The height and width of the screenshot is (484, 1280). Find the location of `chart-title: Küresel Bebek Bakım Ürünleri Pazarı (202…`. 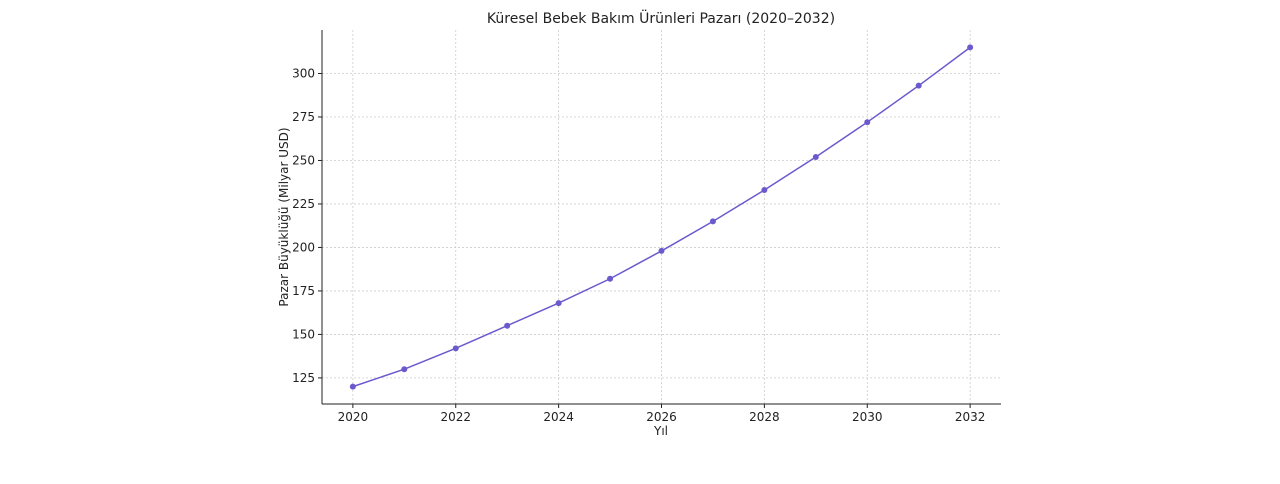

chart-title: Küresel Bebek Bakım Ürünleri Pazarı (202… is located at coordinates (661, 18).